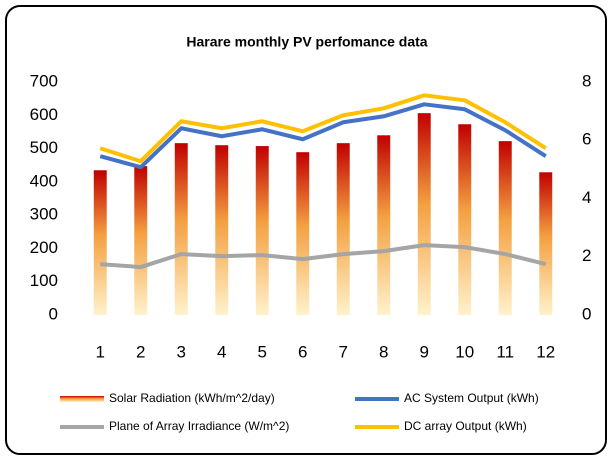 The height and width of the screenshot is (460, 613). I want to click on y-tick-label: 0, so click(53, 313).